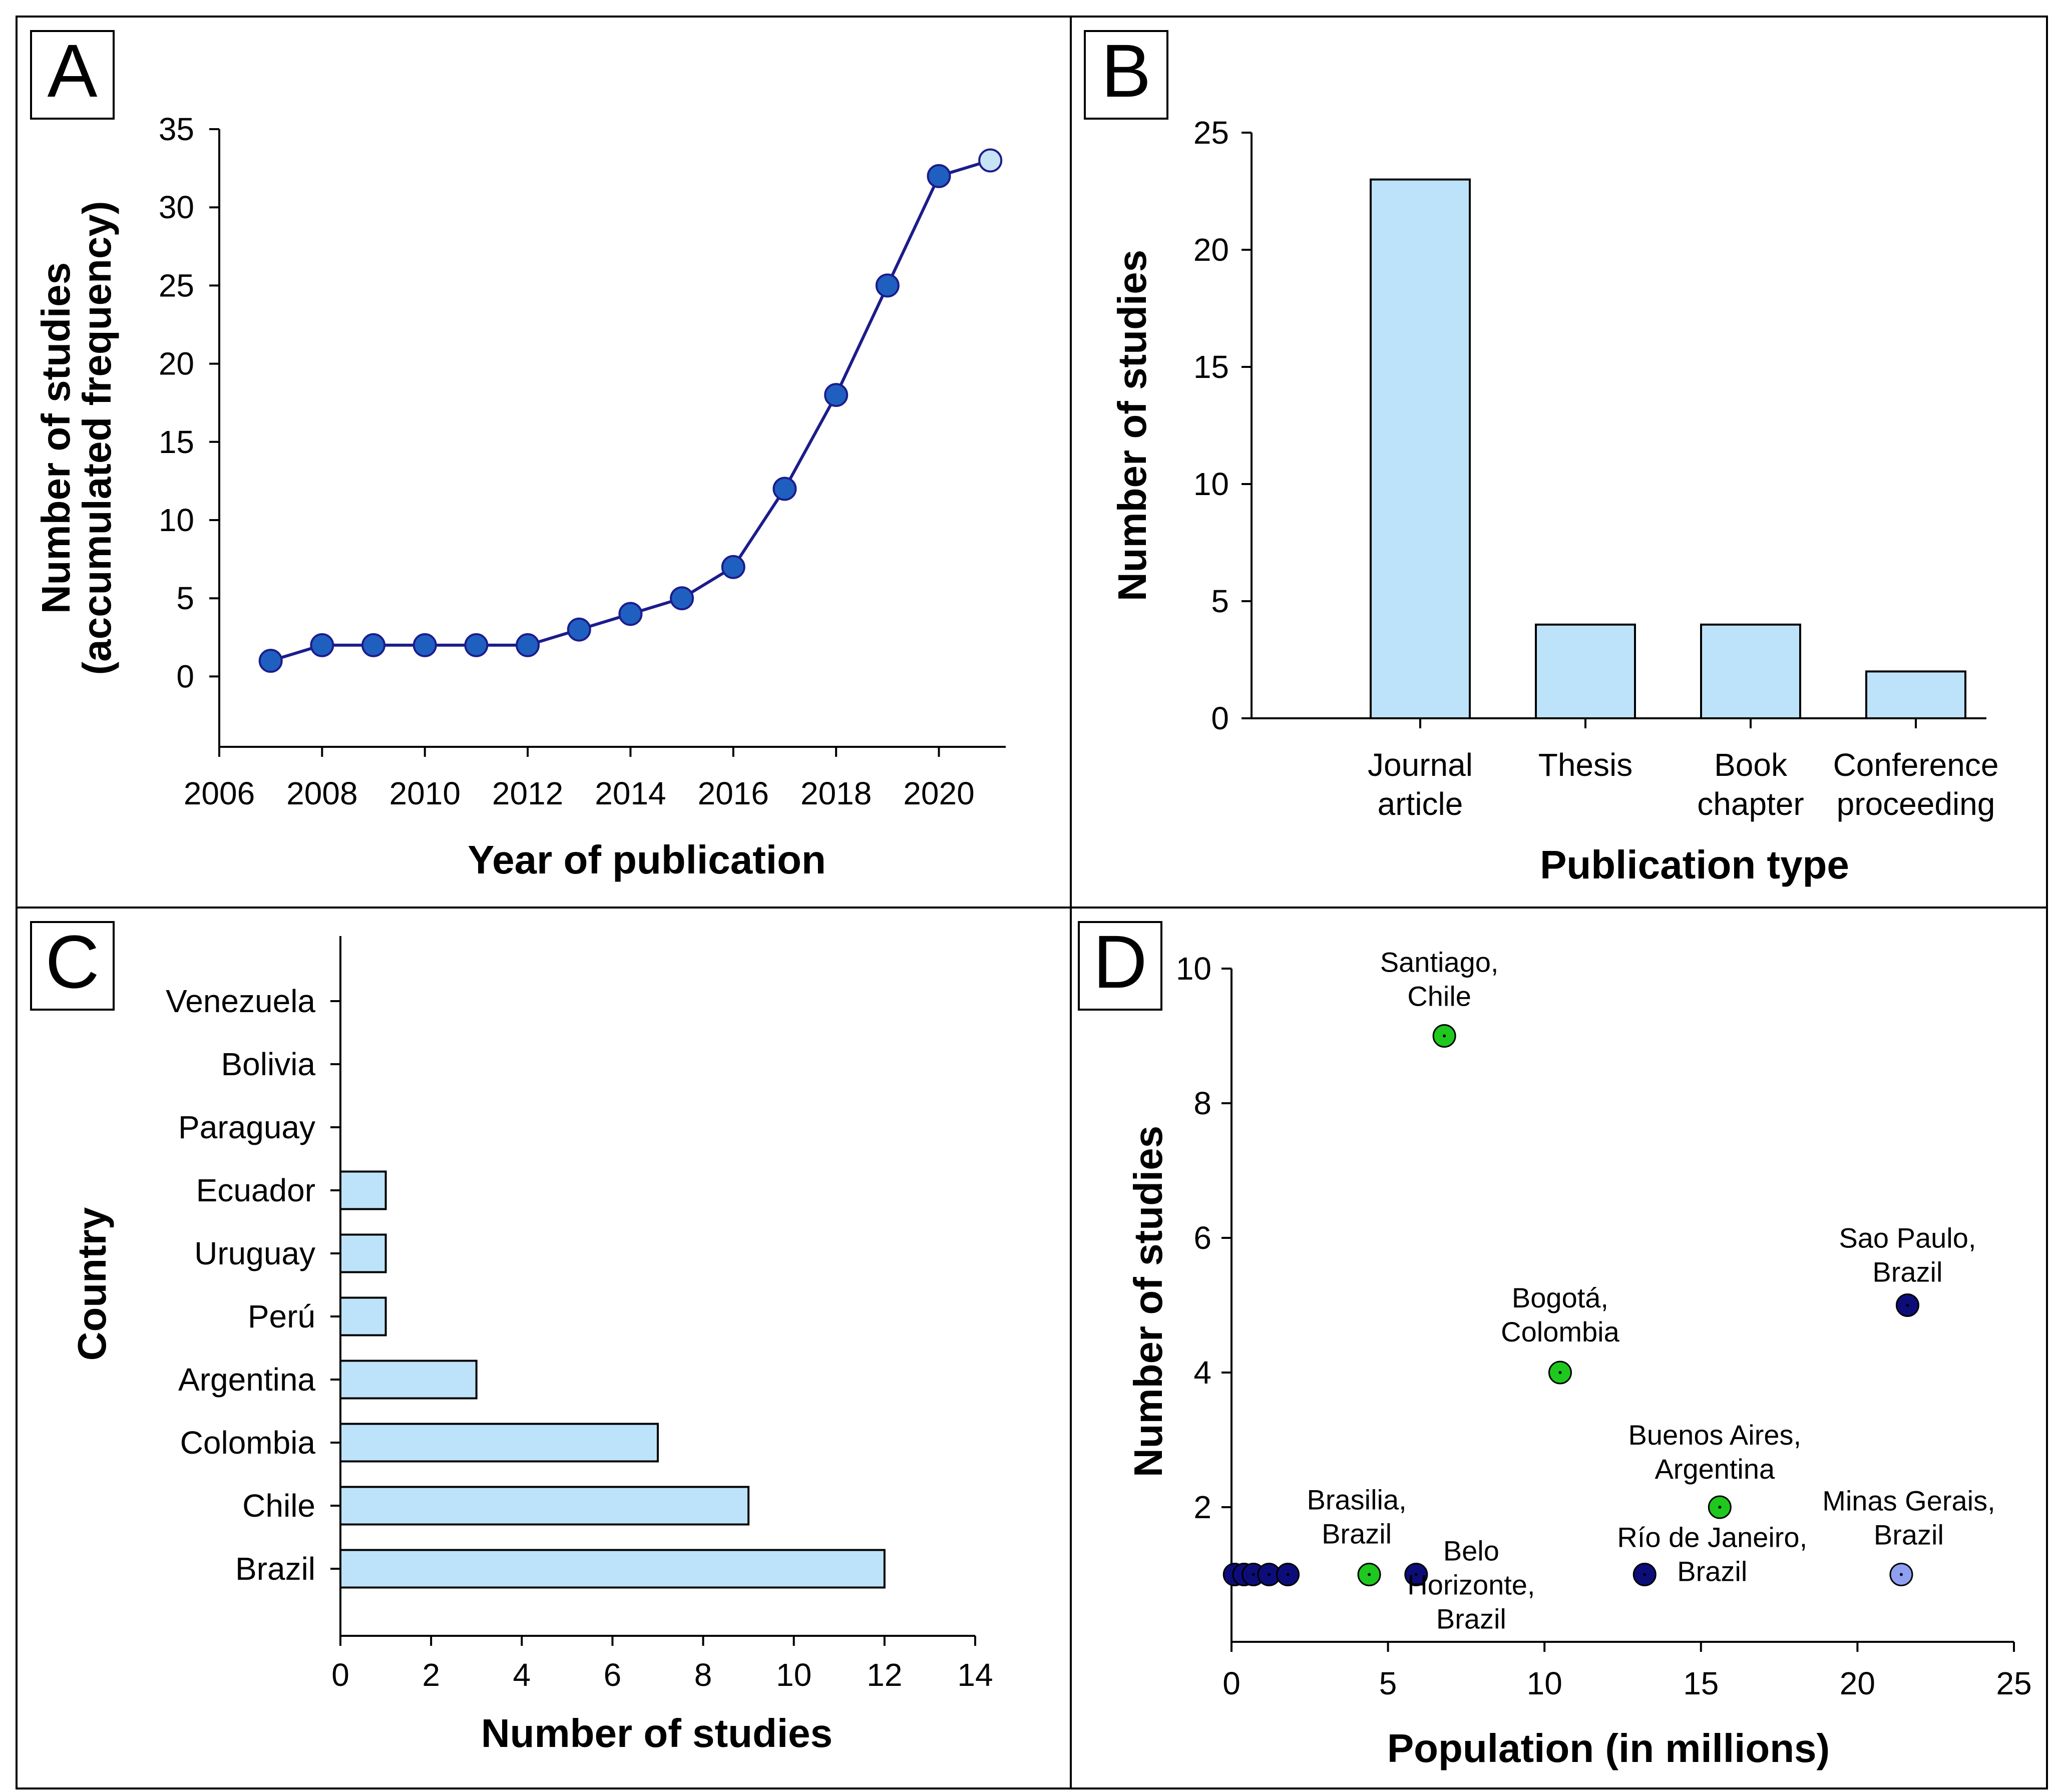 Image resolution: width=2058 pixels, height=1792 pixels. I want to click on panel-d-letter-box, so click(1120, 966).